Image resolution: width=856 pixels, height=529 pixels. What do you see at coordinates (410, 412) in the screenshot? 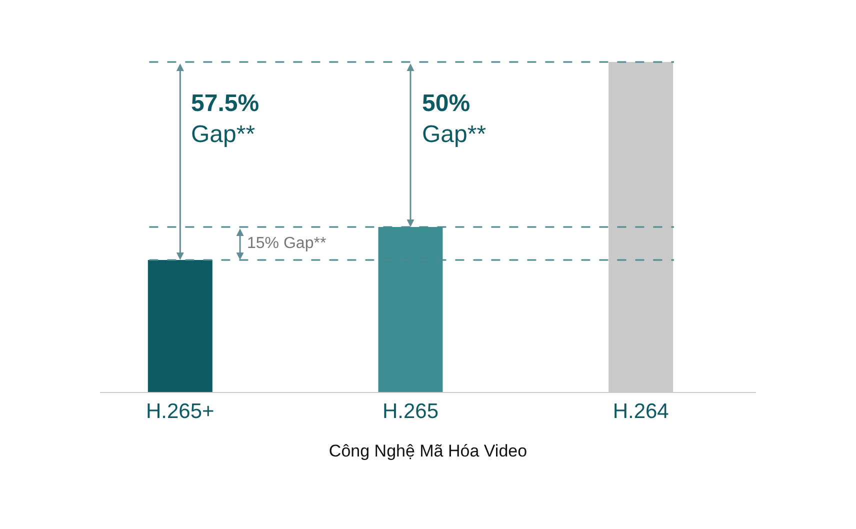
I see `x-tick-label: H.265` at bounding box center [410, 412].